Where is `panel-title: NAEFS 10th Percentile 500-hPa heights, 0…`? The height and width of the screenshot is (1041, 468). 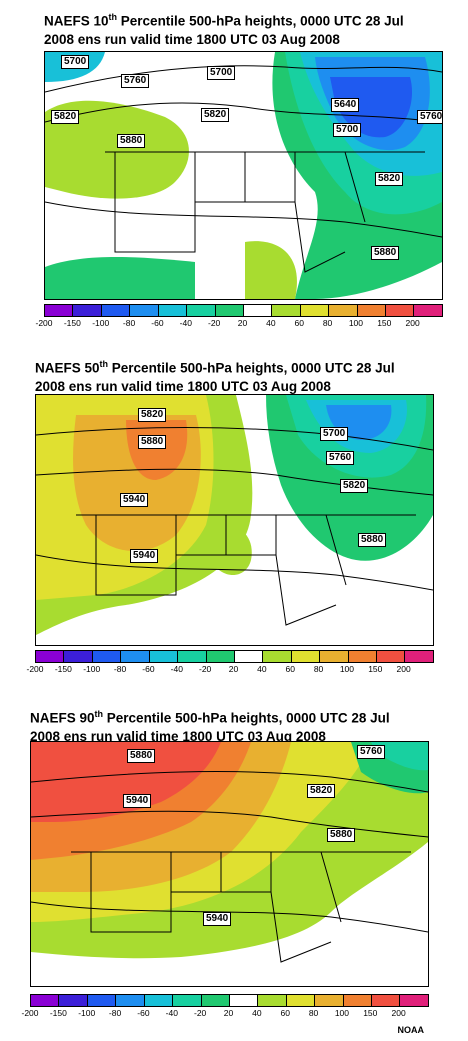
panel-title: NAEFS 10th Percentile 500-hPa heights, 0… is located at coordinates (224, 29).